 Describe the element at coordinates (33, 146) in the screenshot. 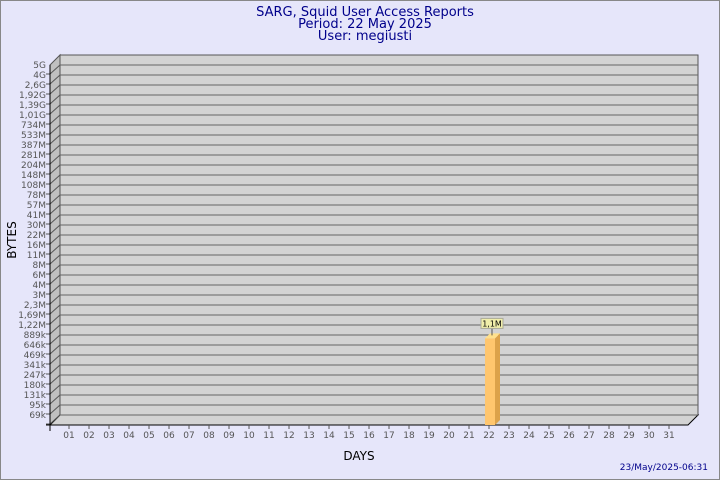

I see `y-tick-label: 387M` at that location.